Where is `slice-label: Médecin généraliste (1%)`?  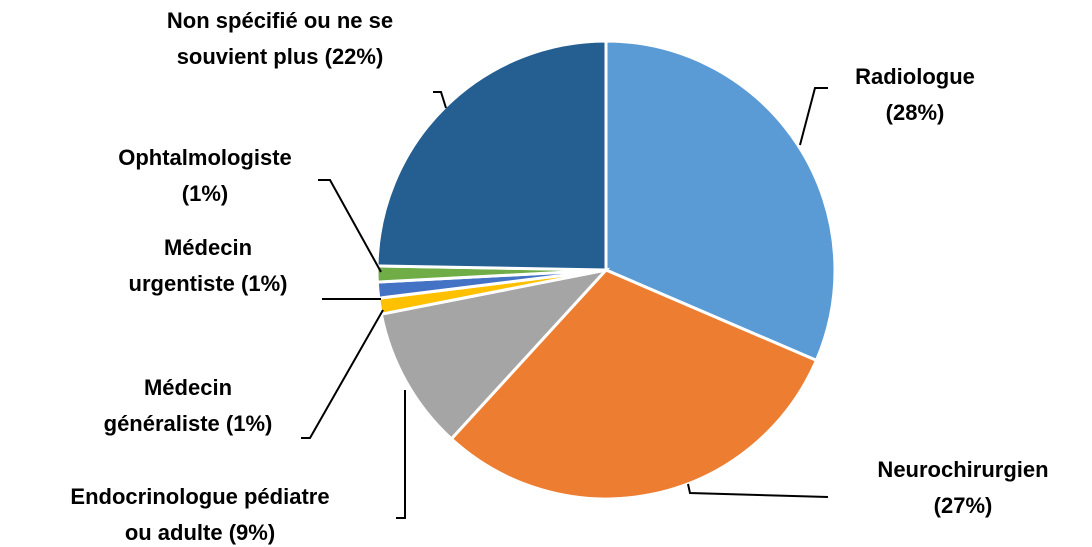 slice-label: Médecin généraliste (1%) is located at coordinates (188, 406).